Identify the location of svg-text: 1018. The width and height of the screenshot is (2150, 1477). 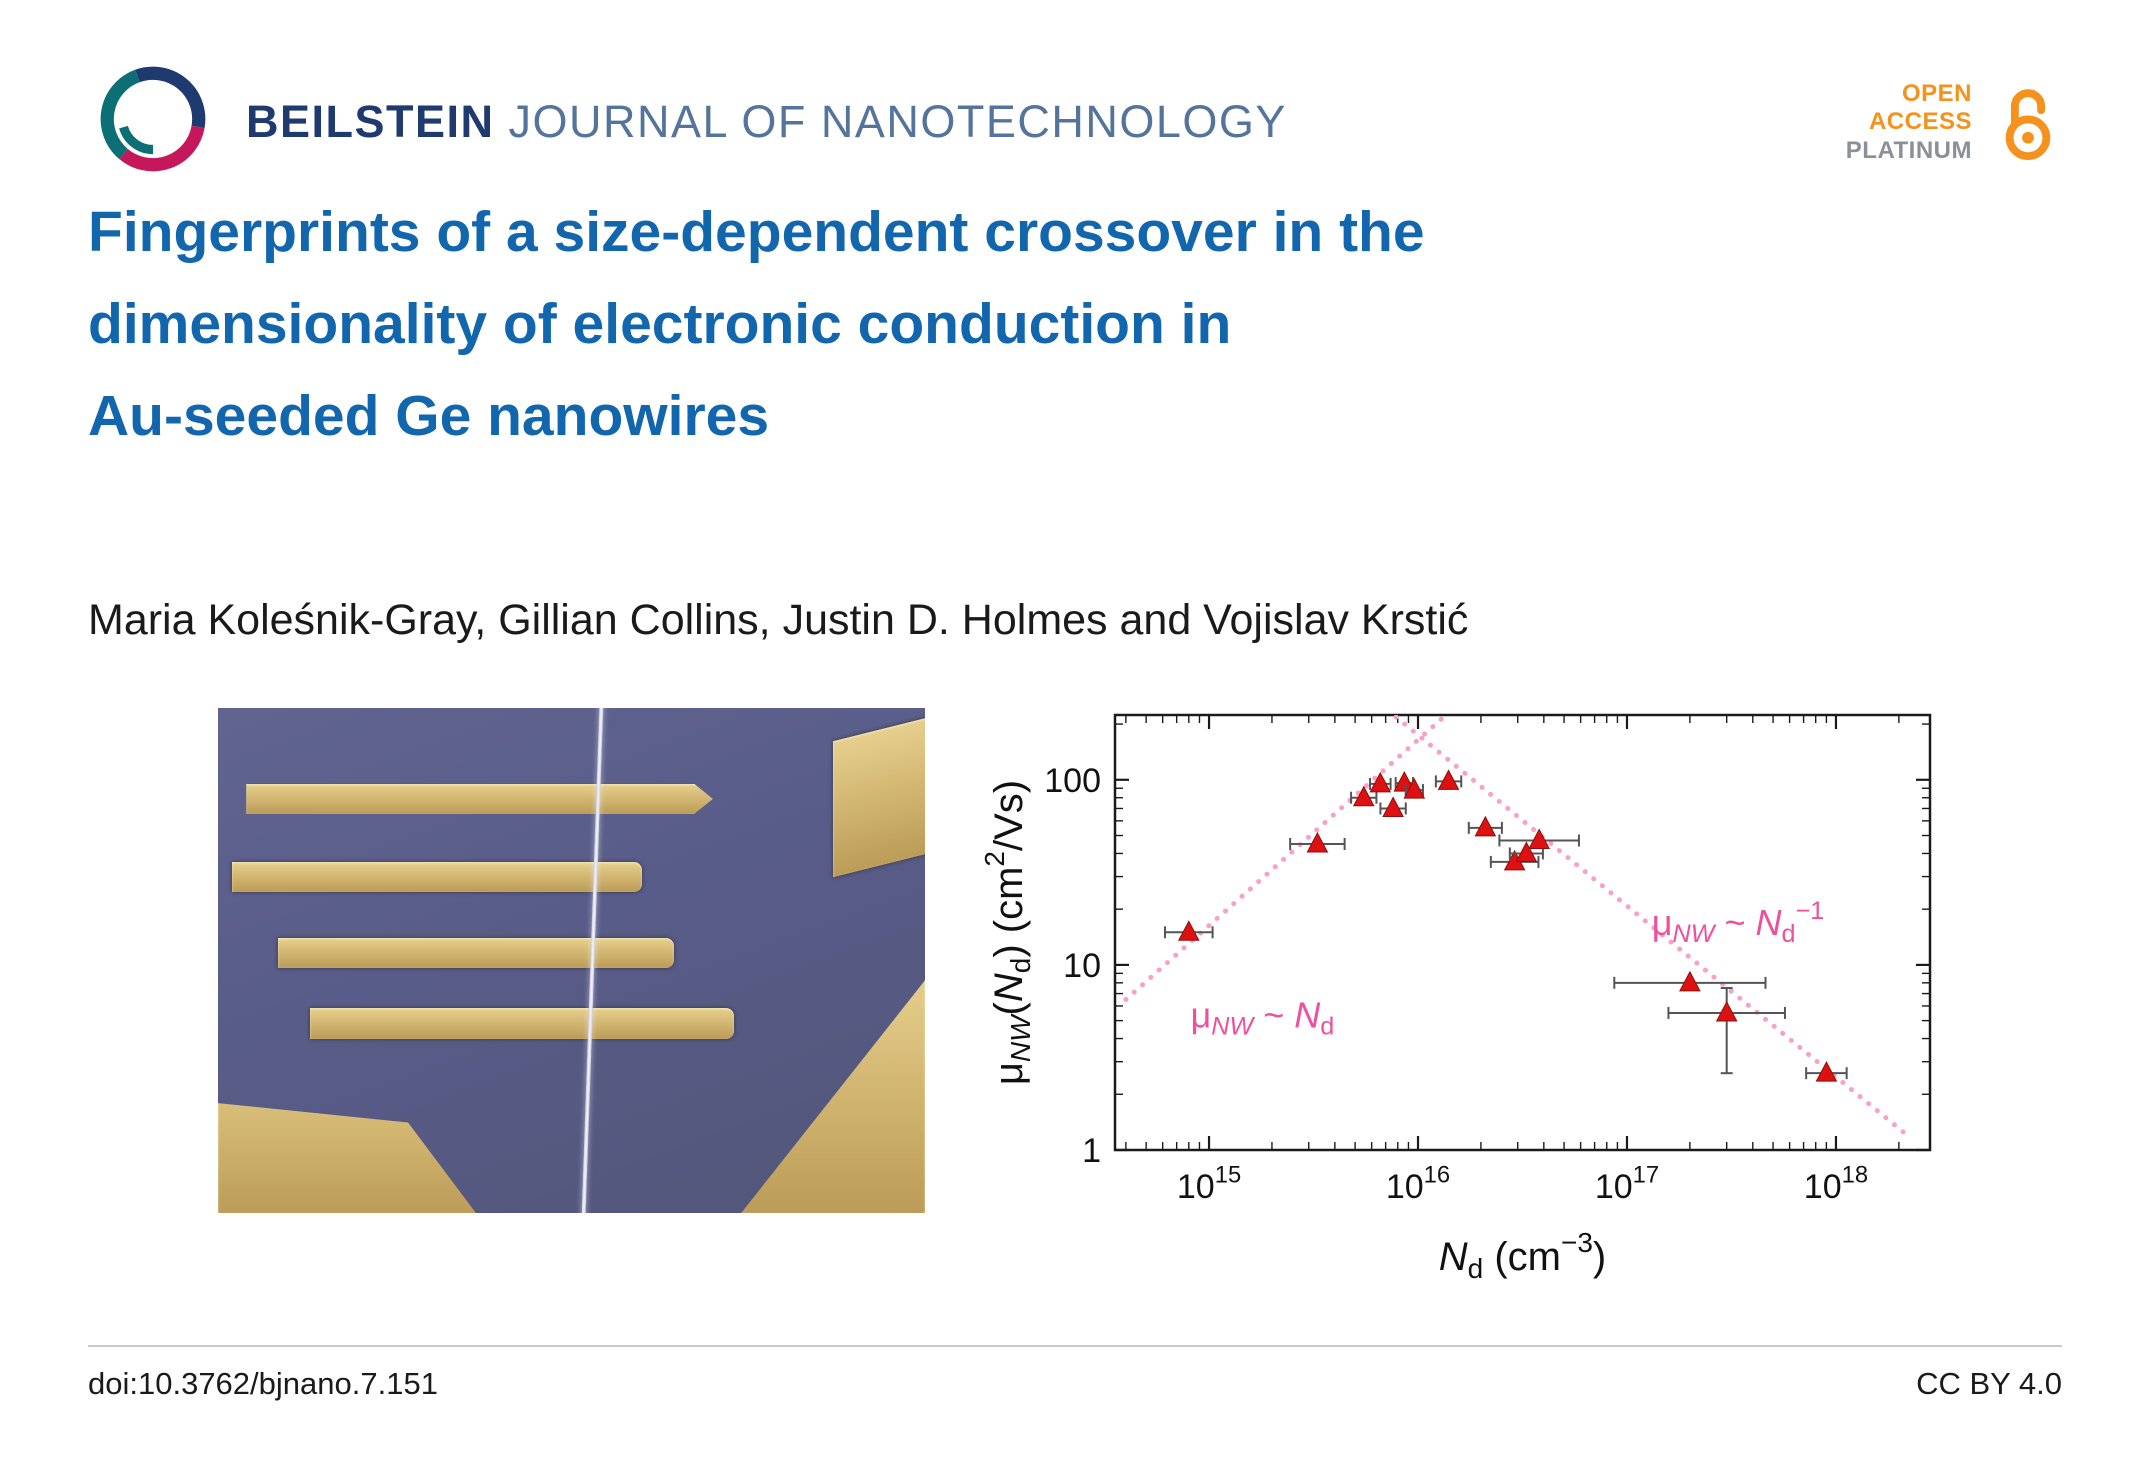
(1836, 1184).